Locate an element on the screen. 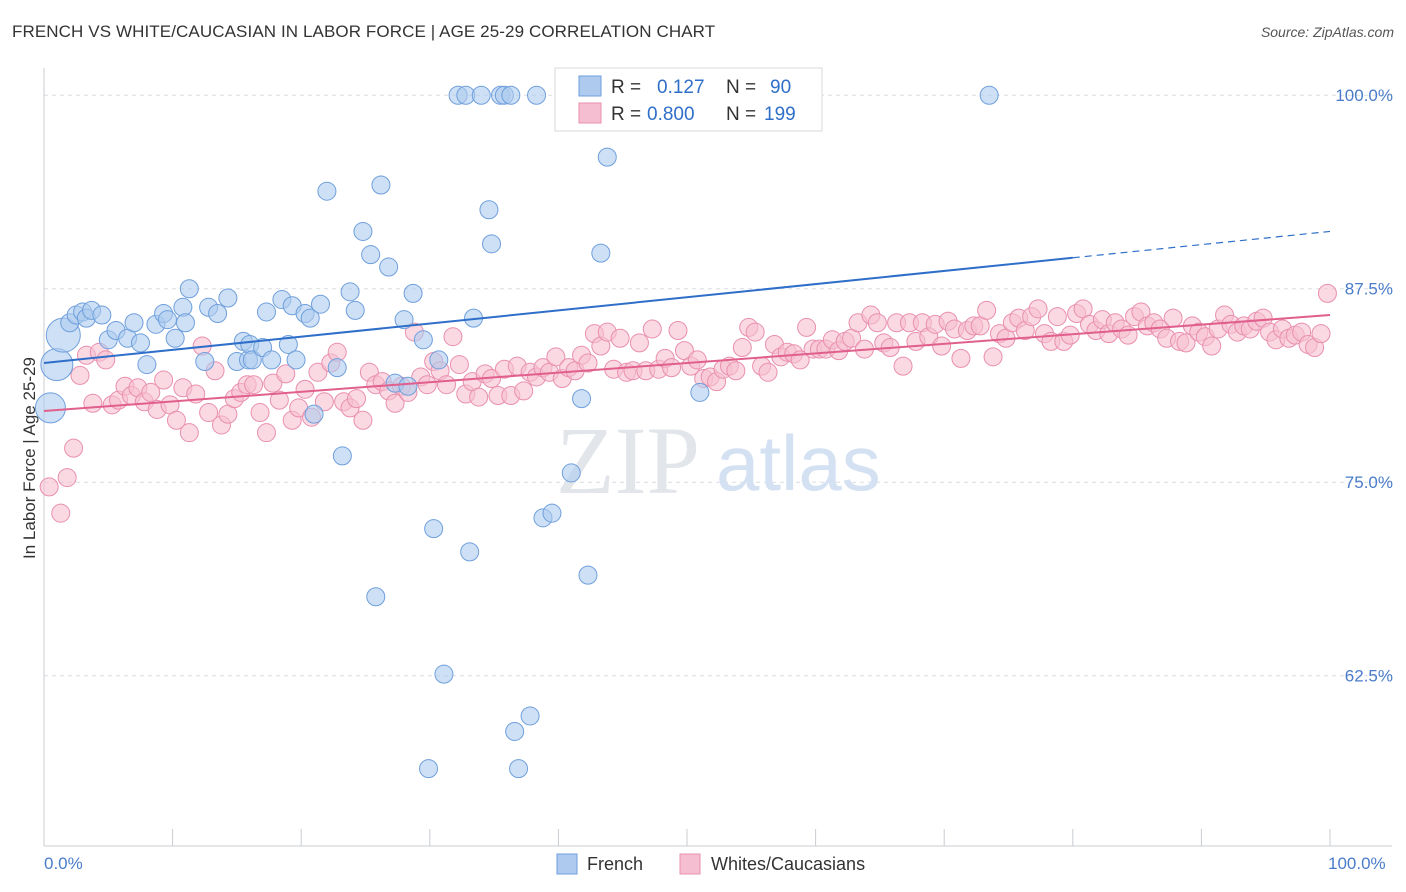 This screenshot has width=1406, height=892. y-tick-label: 75.0% is located at coordinates (1369, 482).